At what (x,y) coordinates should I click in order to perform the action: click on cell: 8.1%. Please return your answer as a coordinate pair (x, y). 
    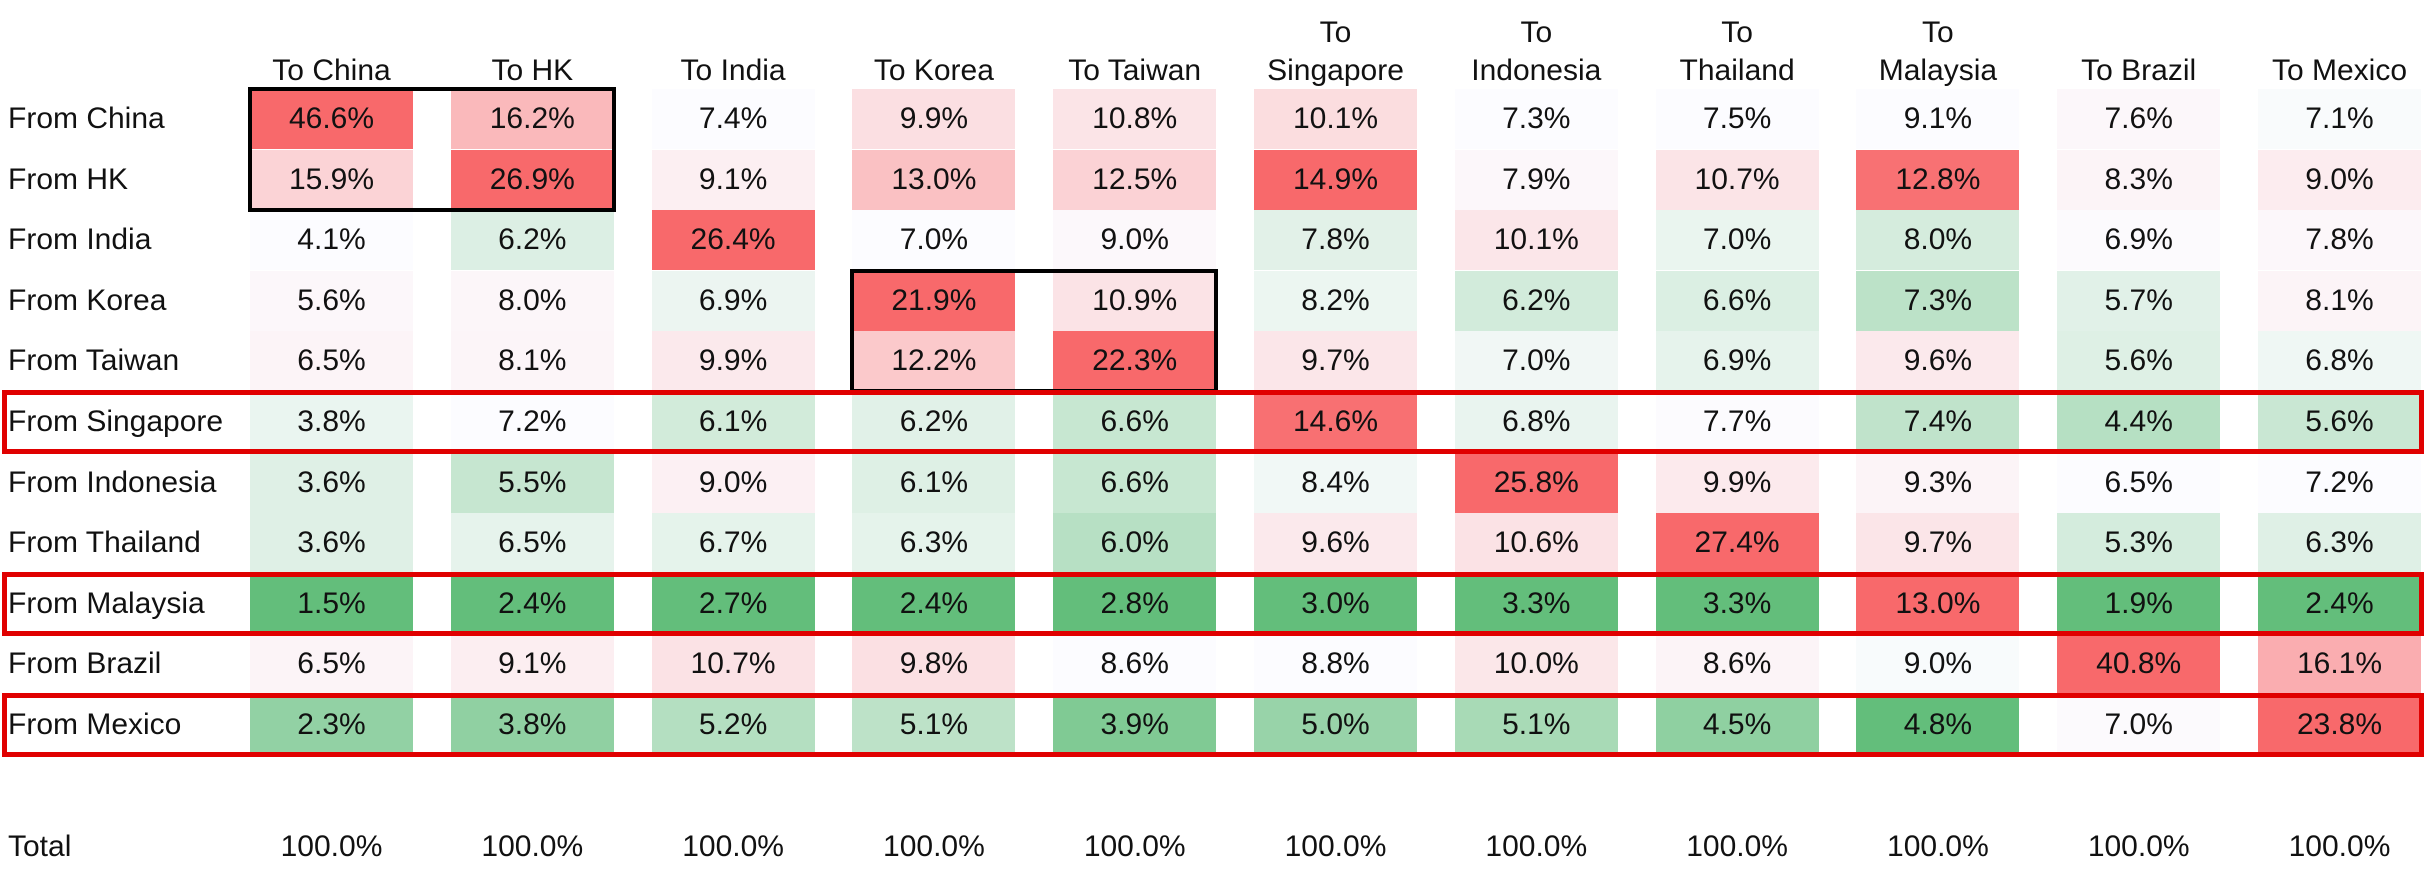
    Looking at the image, I should click on (532, 361).